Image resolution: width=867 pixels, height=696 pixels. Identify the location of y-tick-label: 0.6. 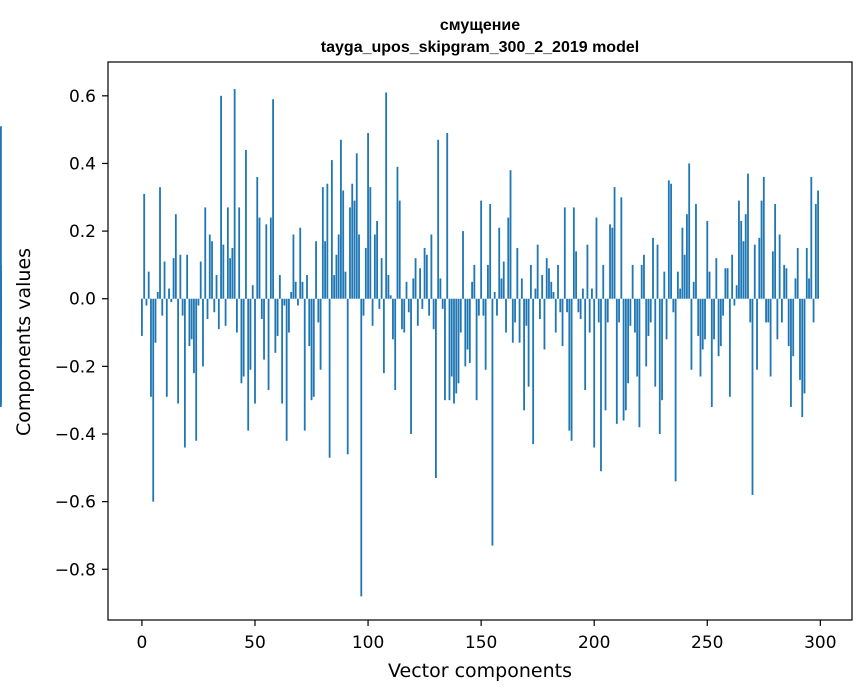
(82, 97).